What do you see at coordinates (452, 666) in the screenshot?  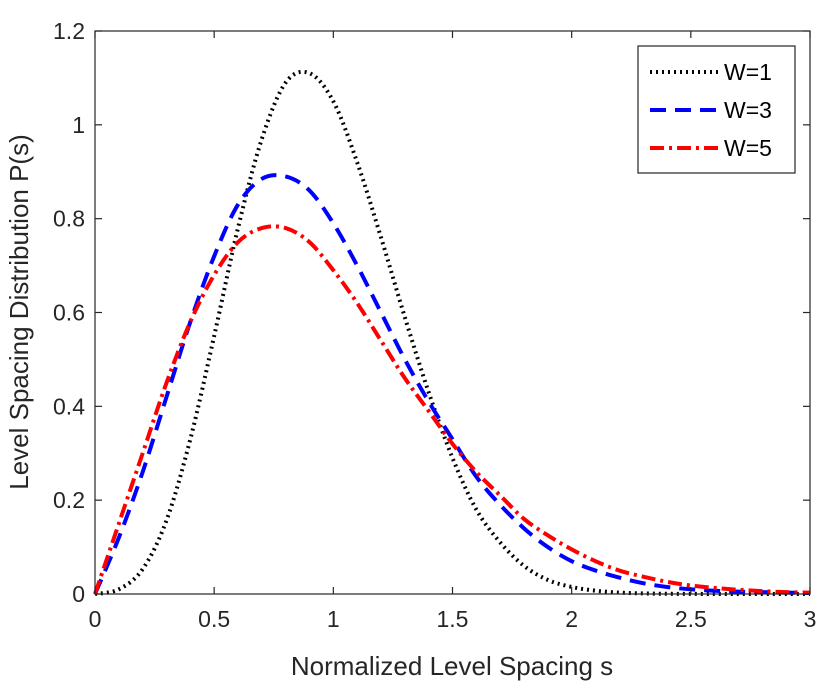 I see `x-axis-title: Normalized Level Spacing s` at bounding box center [452, 666].